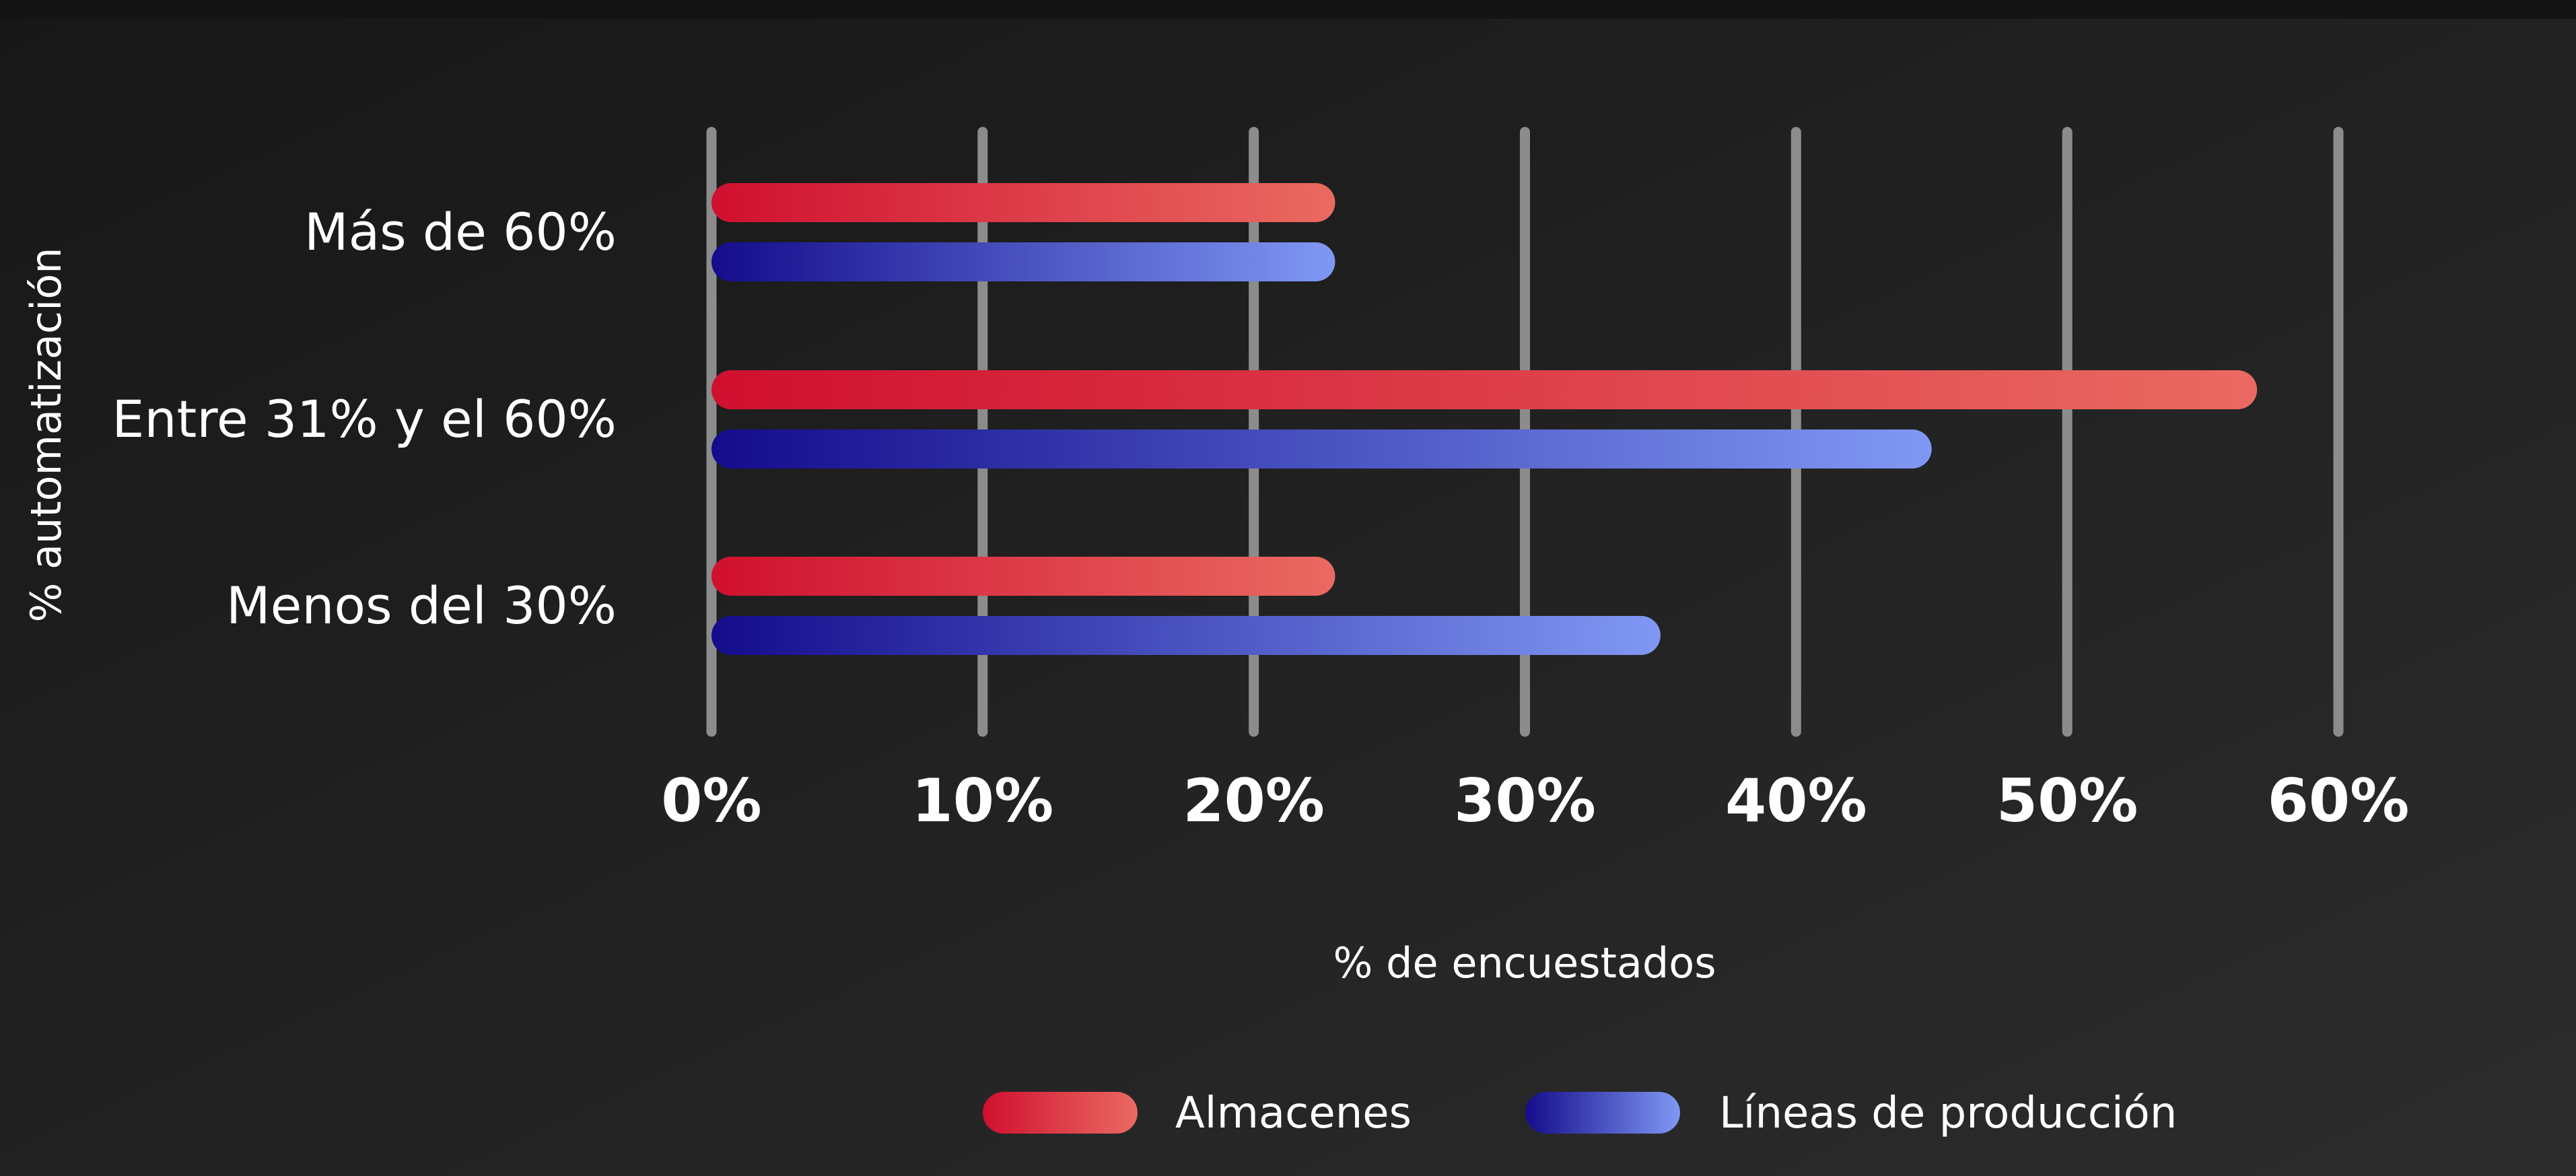  I want to click on x-axis-title: % de encuestados, so click(1524, 963).